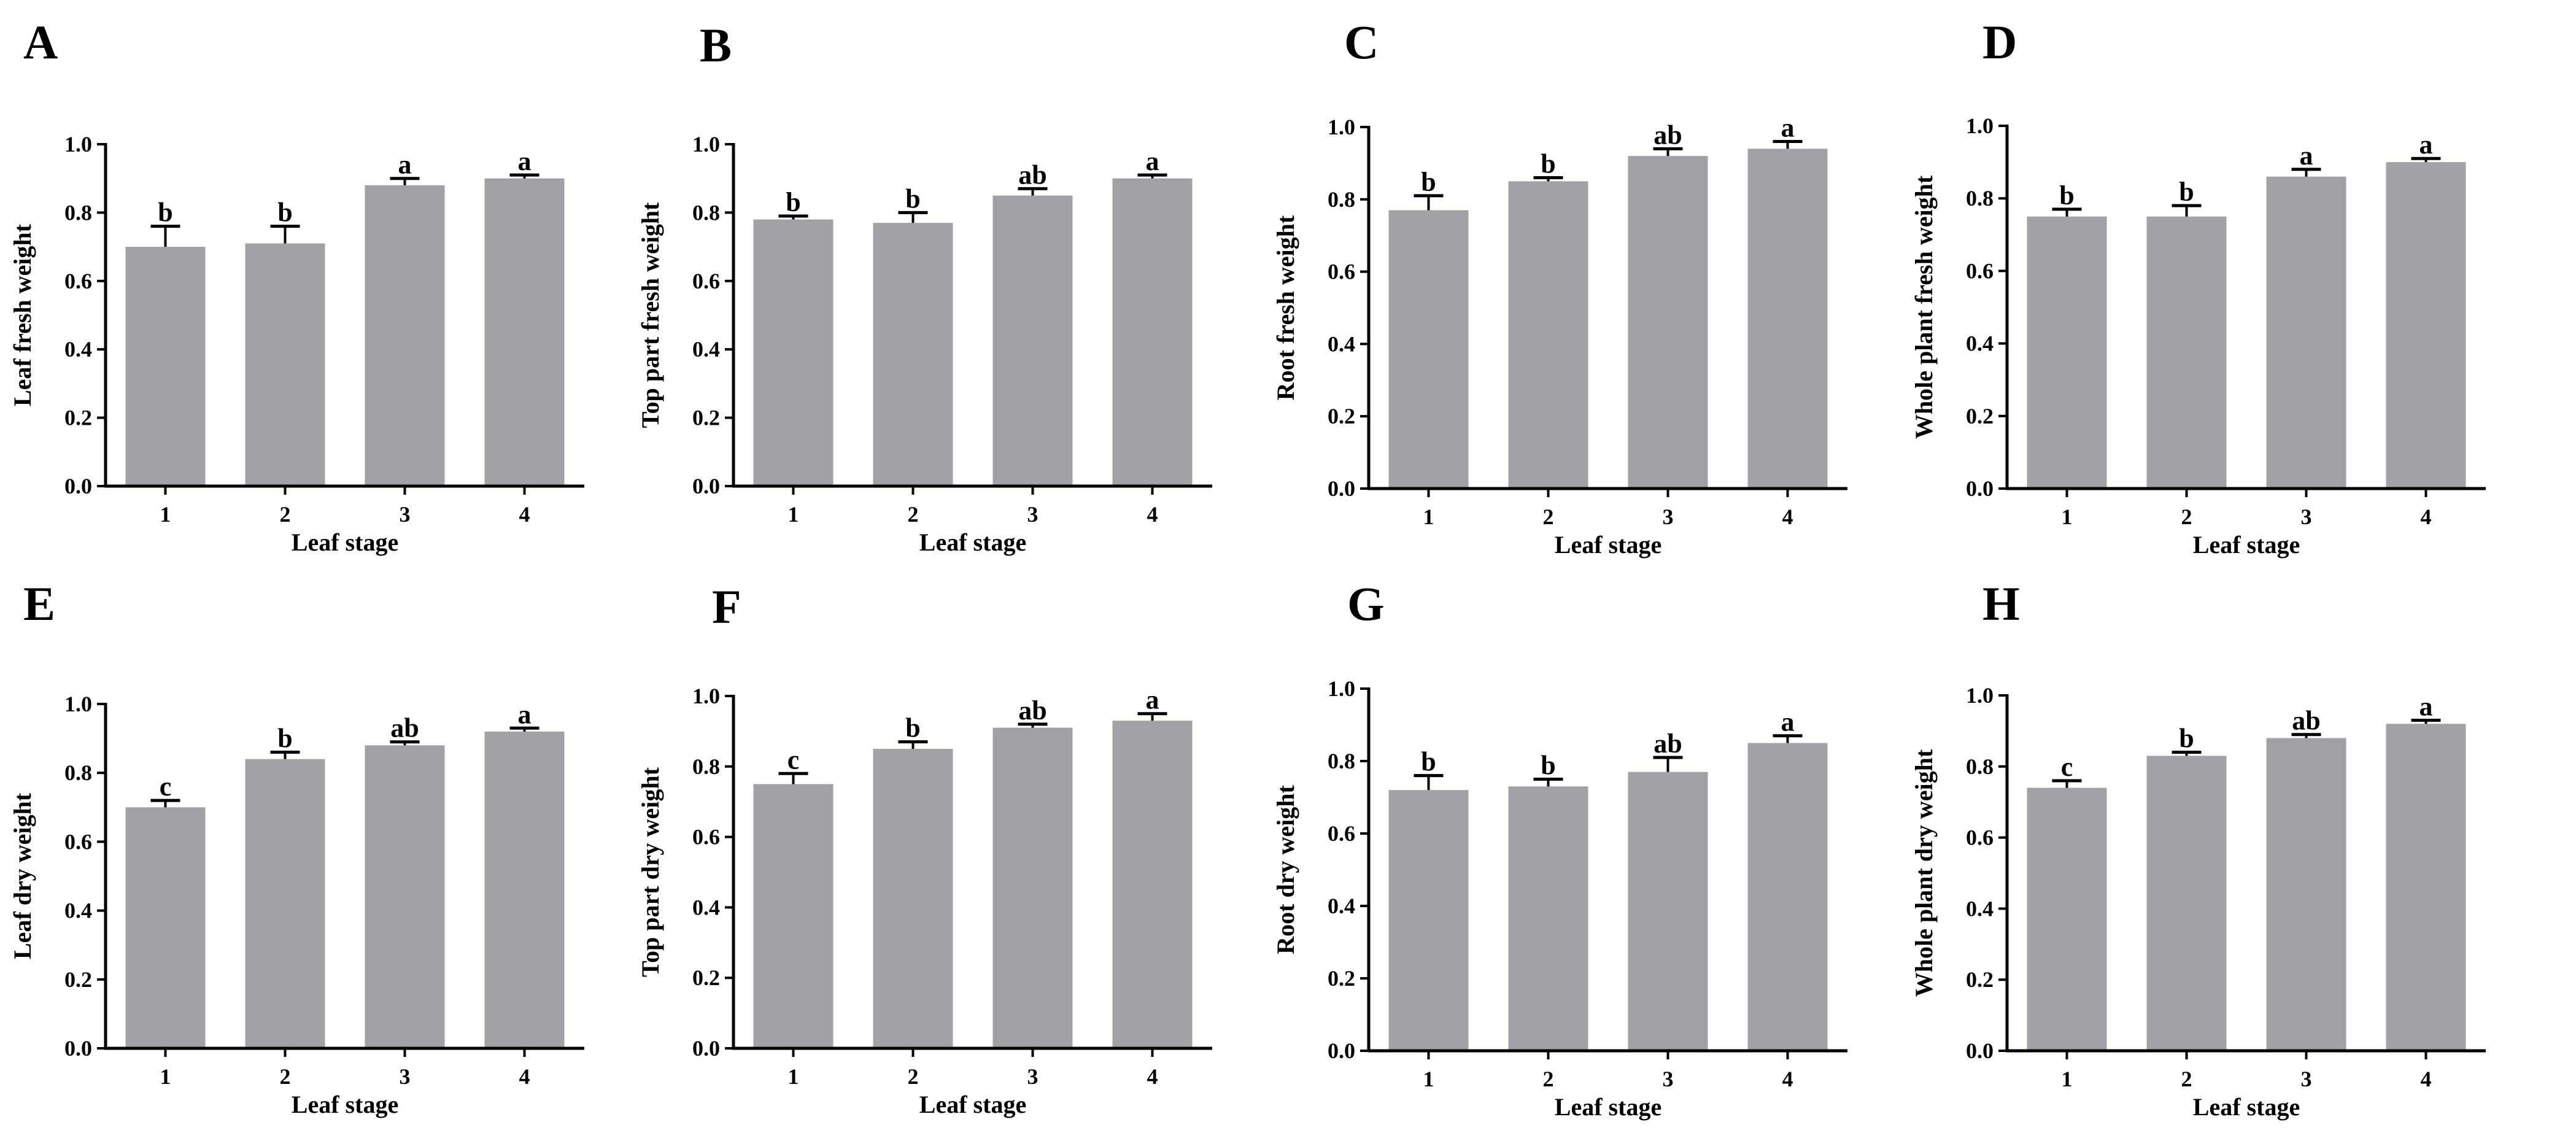 The height and width of the screenshot is (1141, 2576). What do you see at coordinates (1924, 307) in the screenshot?
I see `y-axis-title: Whole plant fresh weight` at bounding box center [1924, 307].